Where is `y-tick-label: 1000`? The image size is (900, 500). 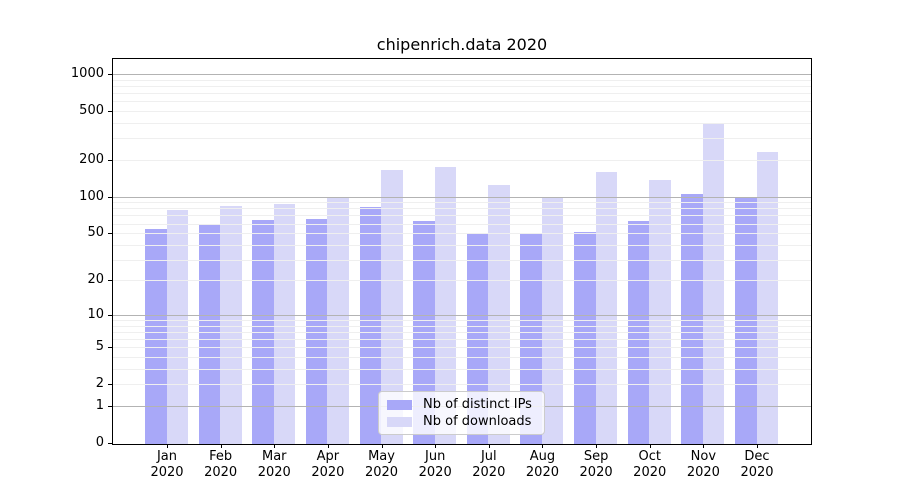
y-tick-label: 1000 is located at coordinates (87, 74).